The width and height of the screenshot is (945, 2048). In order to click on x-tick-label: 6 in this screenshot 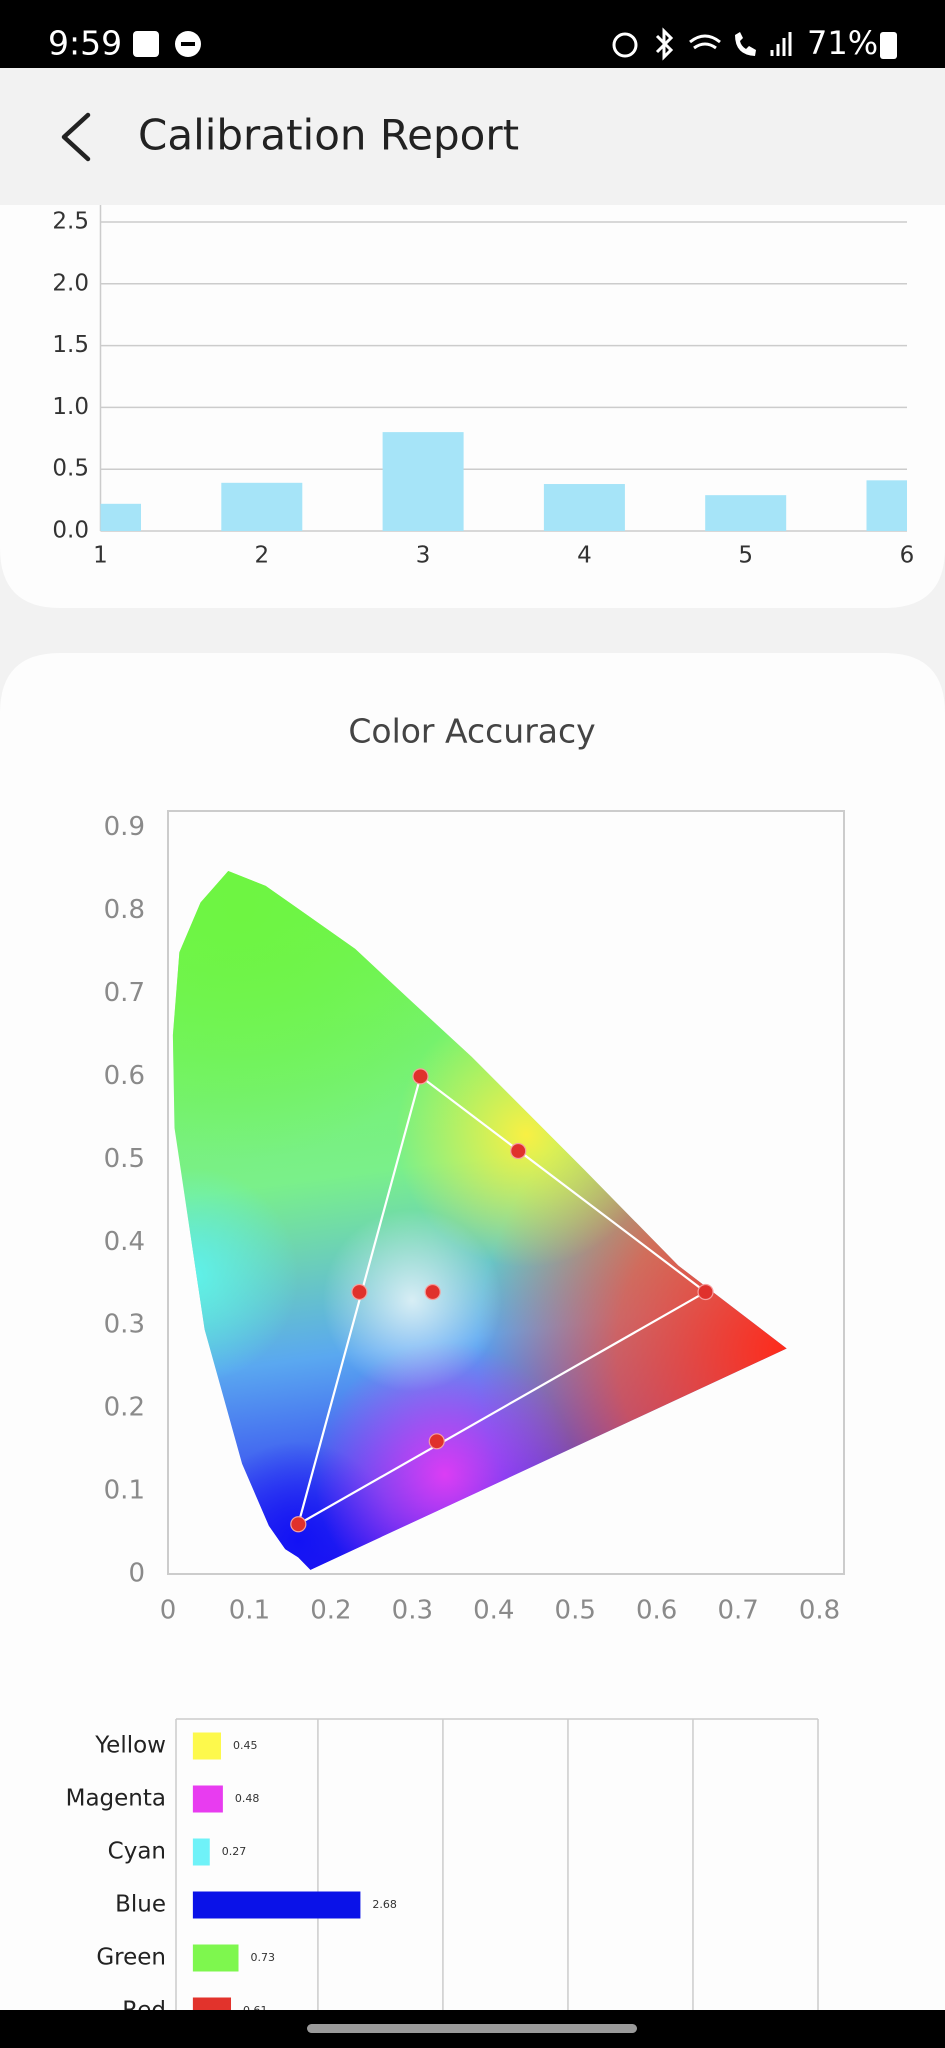, I will do `click(907, 556)`.